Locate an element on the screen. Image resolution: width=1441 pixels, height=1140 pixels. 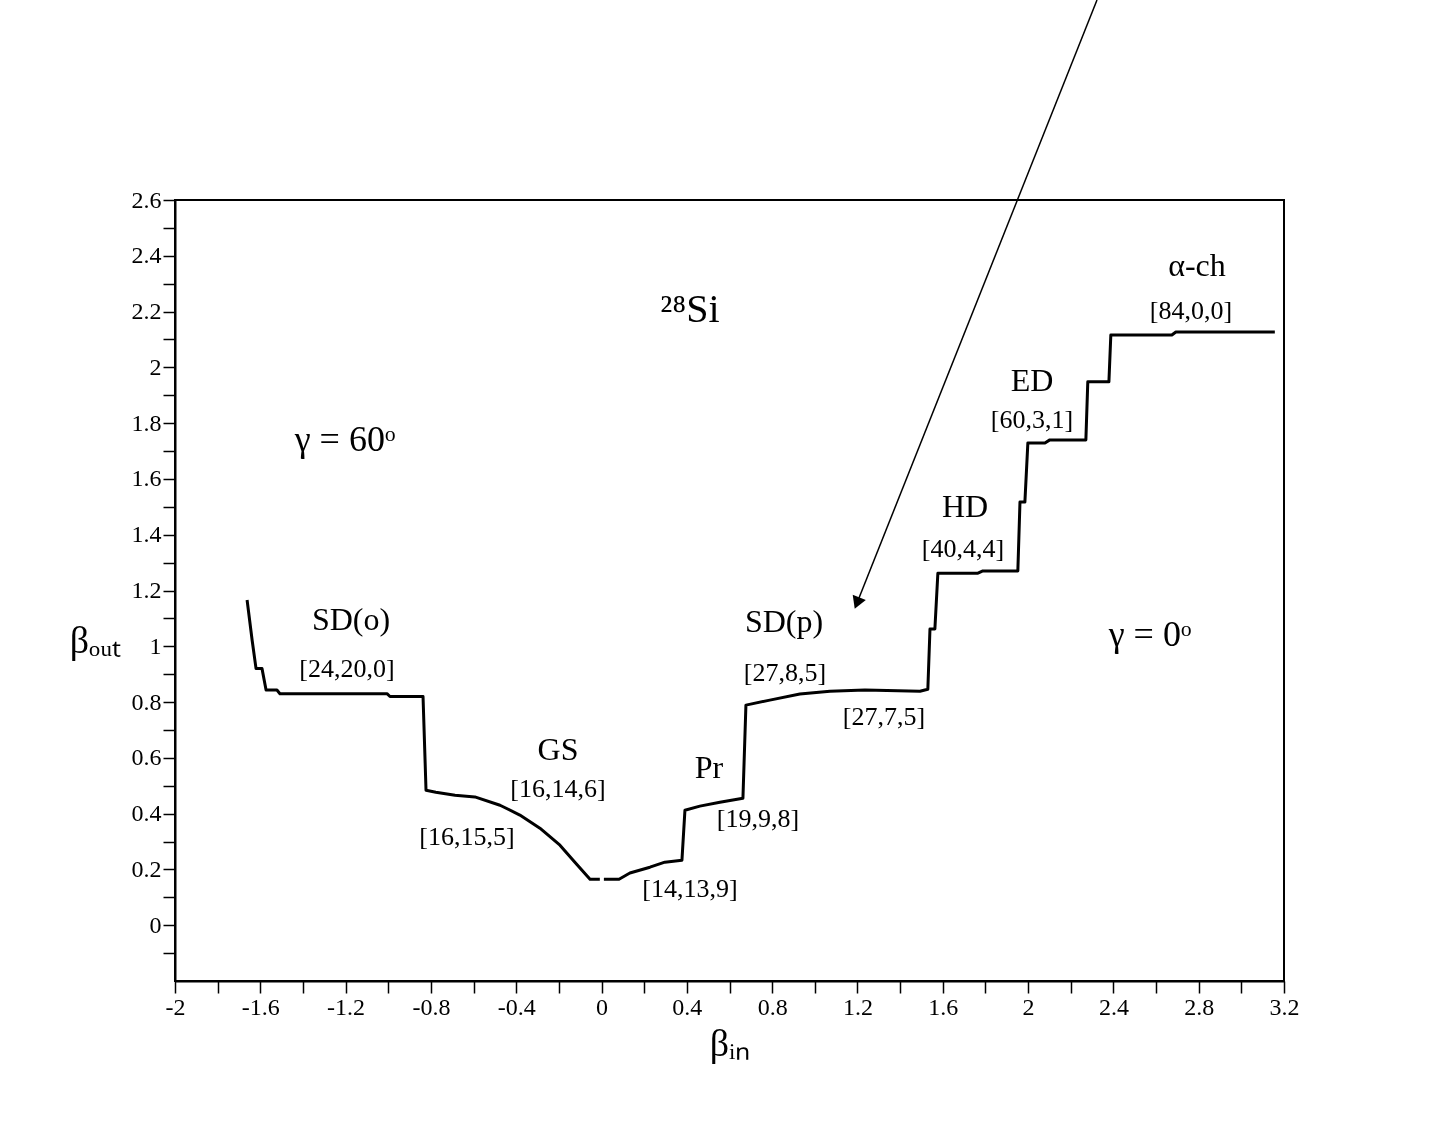
annotation: SD(o) is located at coordinates (351, 619).